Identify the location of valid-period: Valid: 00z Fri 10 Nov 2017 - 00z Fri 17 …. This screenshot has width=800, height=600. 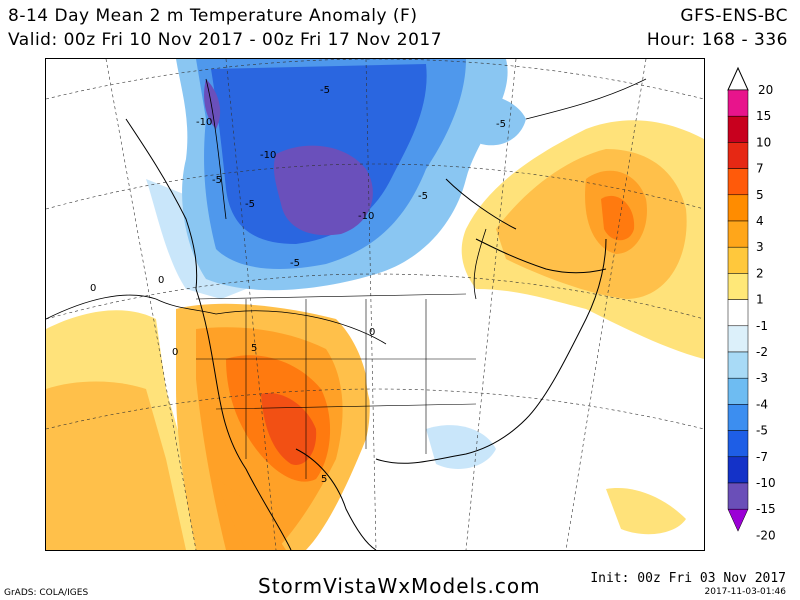
(225, 40).